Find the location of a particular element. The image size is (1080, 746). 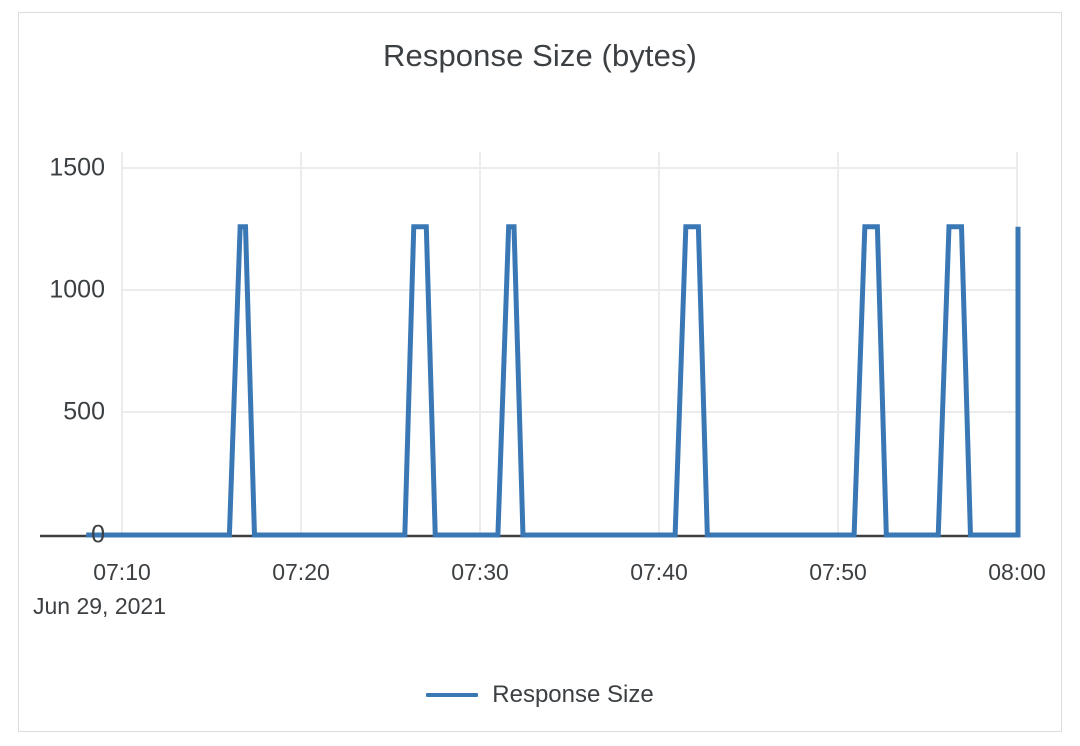

y-tick-1500: 1500 is located at coordinates (77, 167).